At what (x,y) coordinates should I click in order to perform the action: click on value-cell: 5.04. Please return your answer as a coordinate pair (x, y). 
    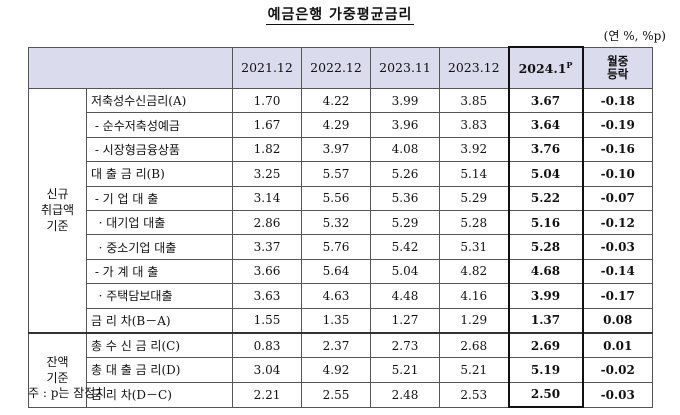
    Looking at the image, I should click on (405, 271).